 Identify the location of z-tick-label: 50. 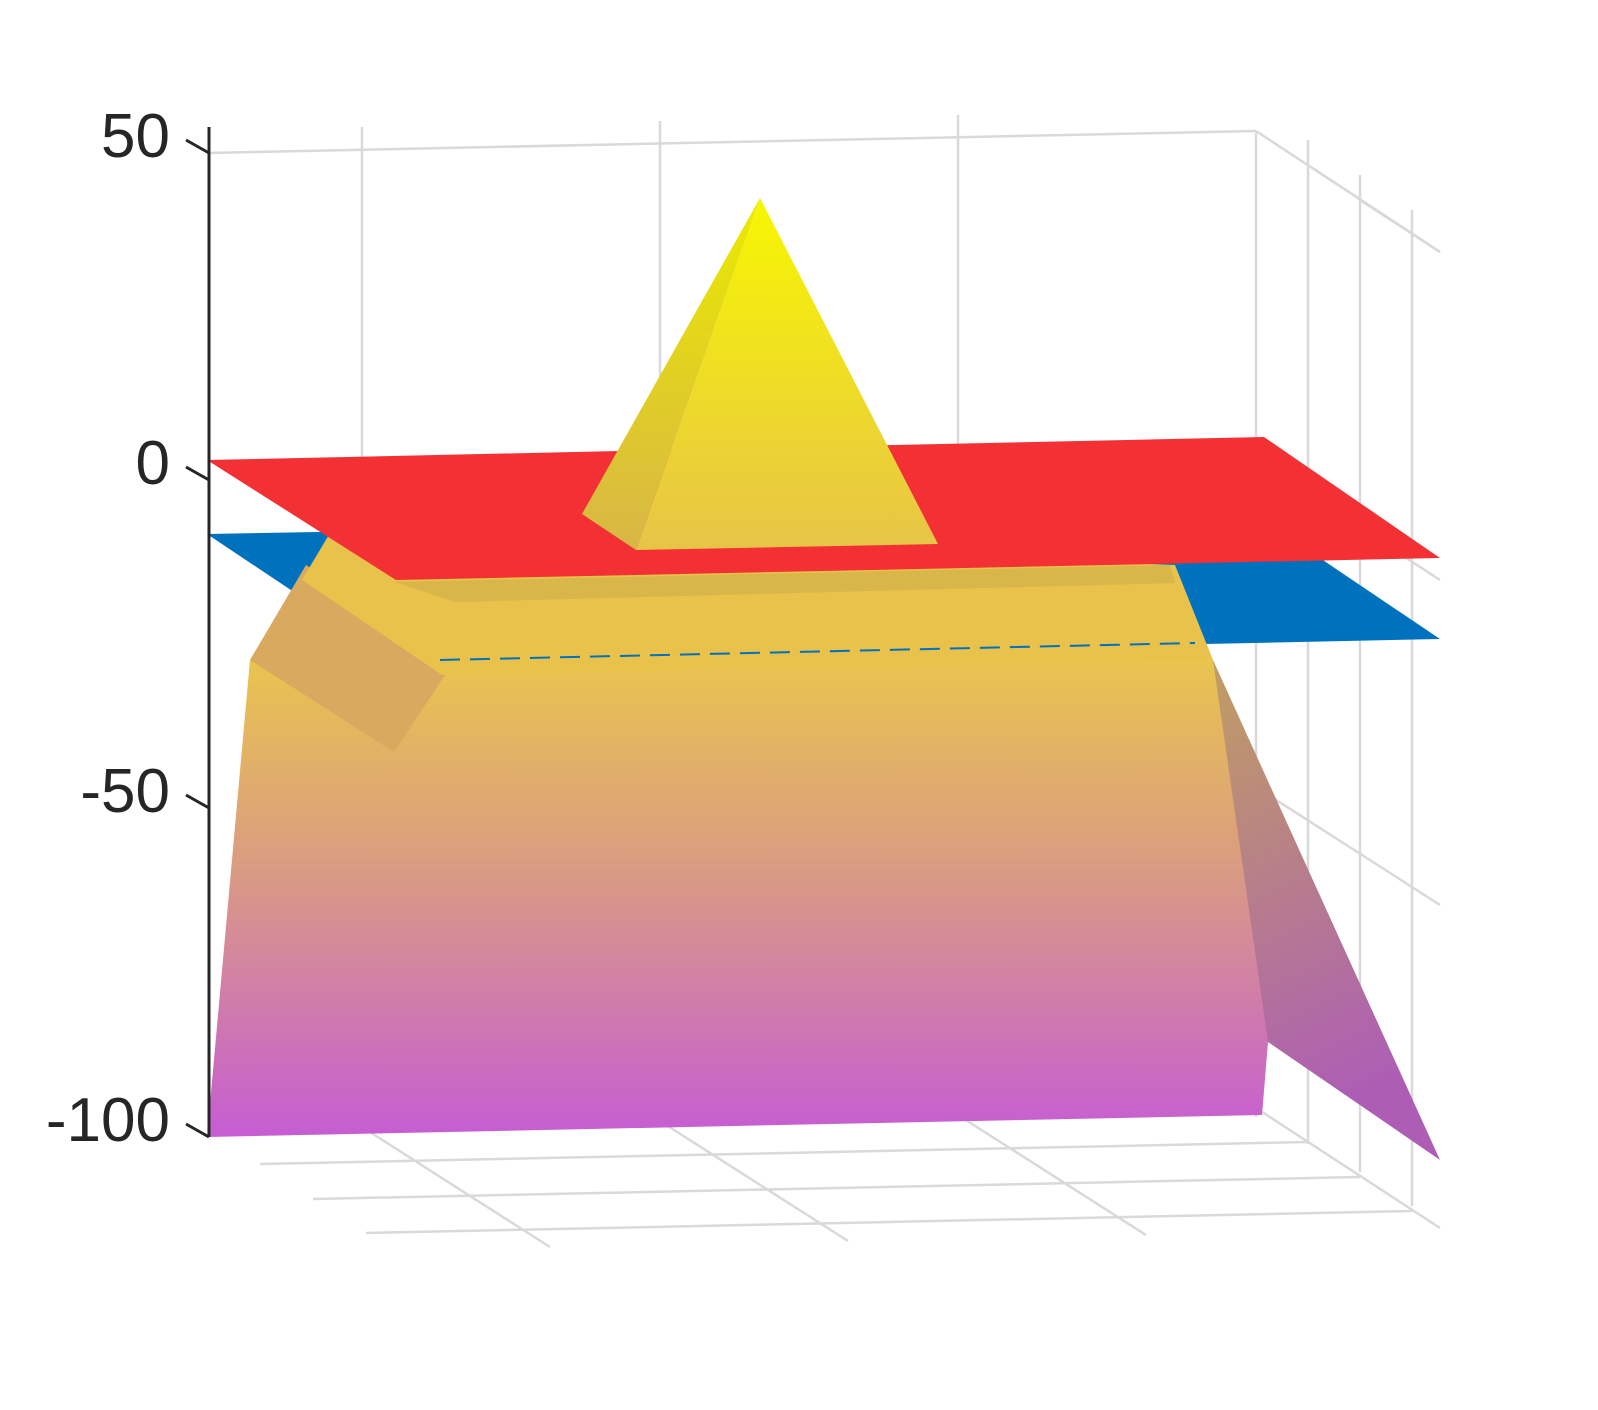
(135, 136).